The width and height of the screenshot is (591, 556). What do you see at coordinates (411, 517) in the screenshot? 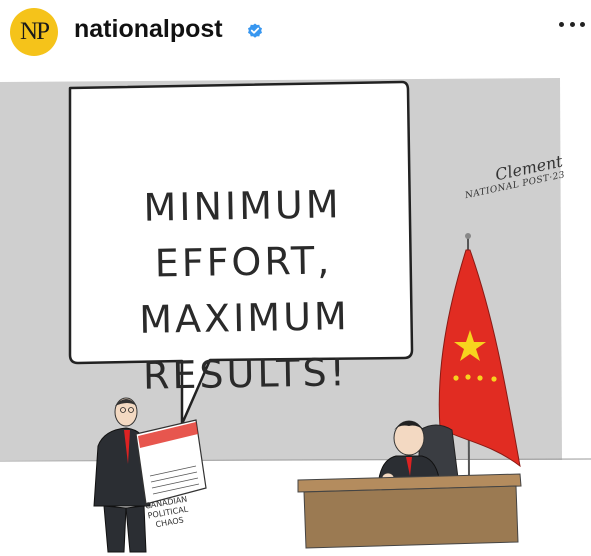
I see `desk-front` at bounding box center [411, 517].